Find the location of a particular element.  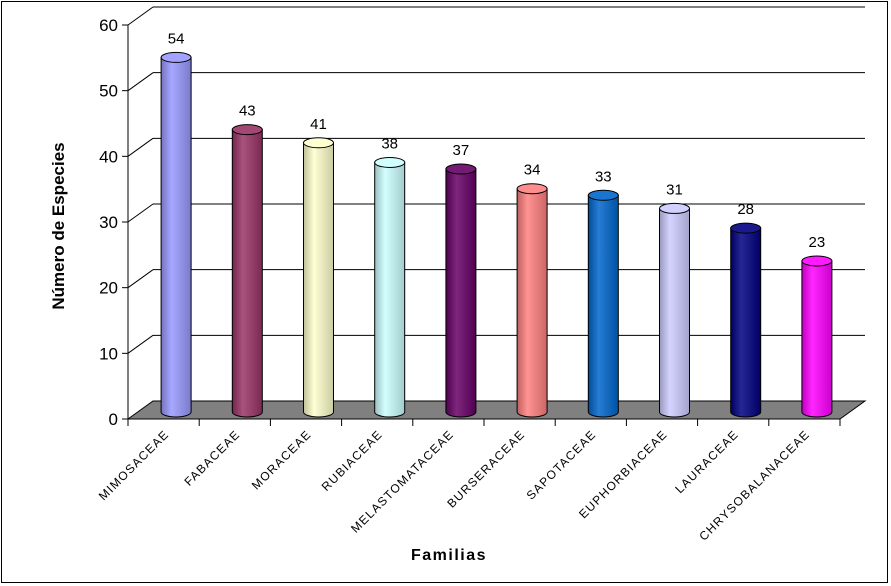

y-tick-label: 10 is located at coordinates (108, 353).